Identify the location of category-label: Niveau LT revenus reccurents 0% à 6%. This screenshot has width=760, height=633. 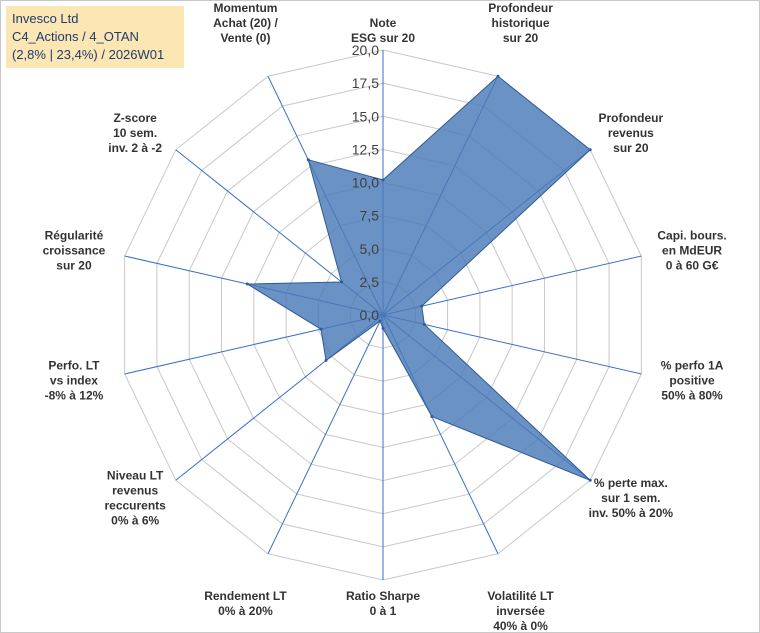
(135, 498).